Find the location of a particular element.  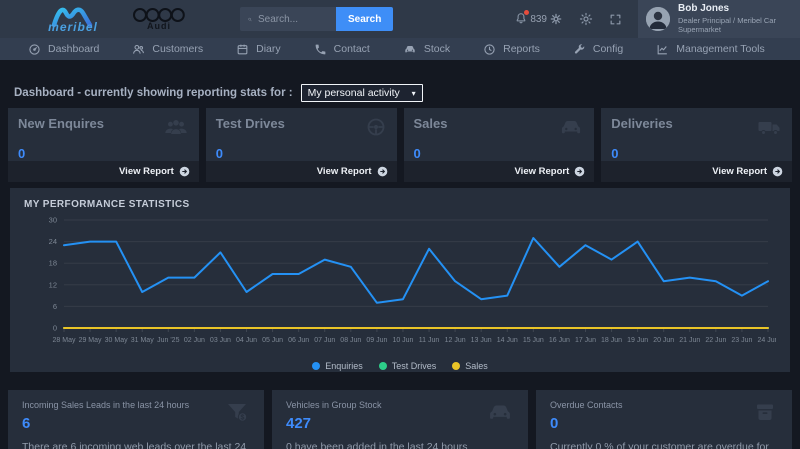

chart-x-tick-label: 28 May is located at coordinates (64, 340).